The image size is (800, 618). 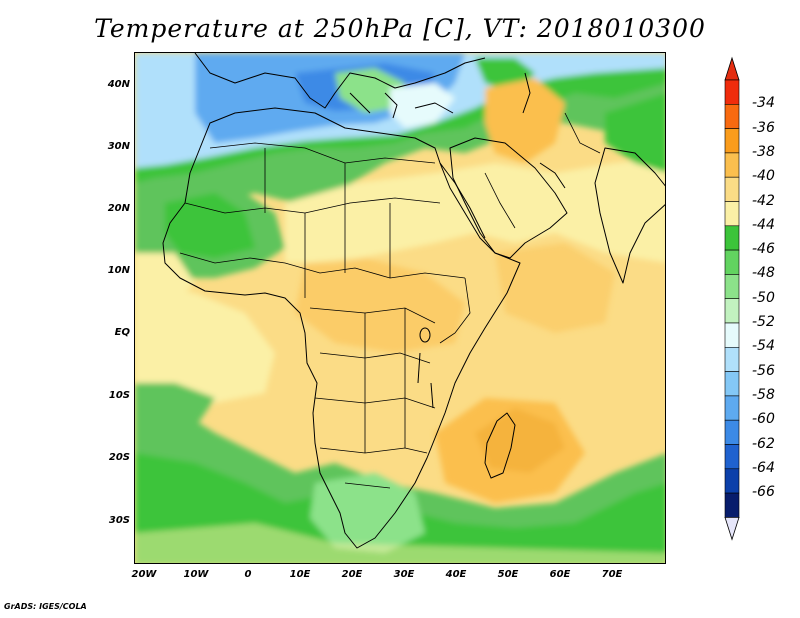 I want to click on border-arabia-internal, so click(x=500, y=200).